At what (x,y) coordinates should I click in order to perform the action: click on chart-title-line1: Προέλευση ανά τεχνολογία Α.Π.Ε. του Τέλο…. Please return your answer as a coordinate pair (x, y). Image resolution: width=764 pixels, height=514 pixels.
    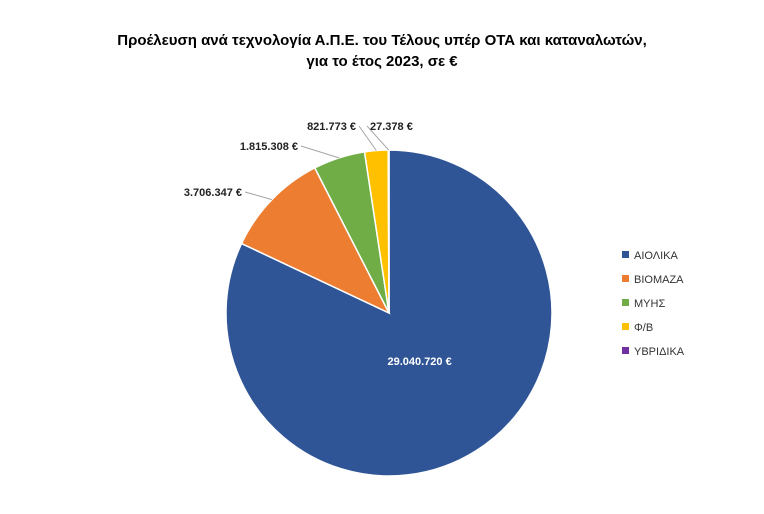
    Looking at the image, I should click on (382, 40).